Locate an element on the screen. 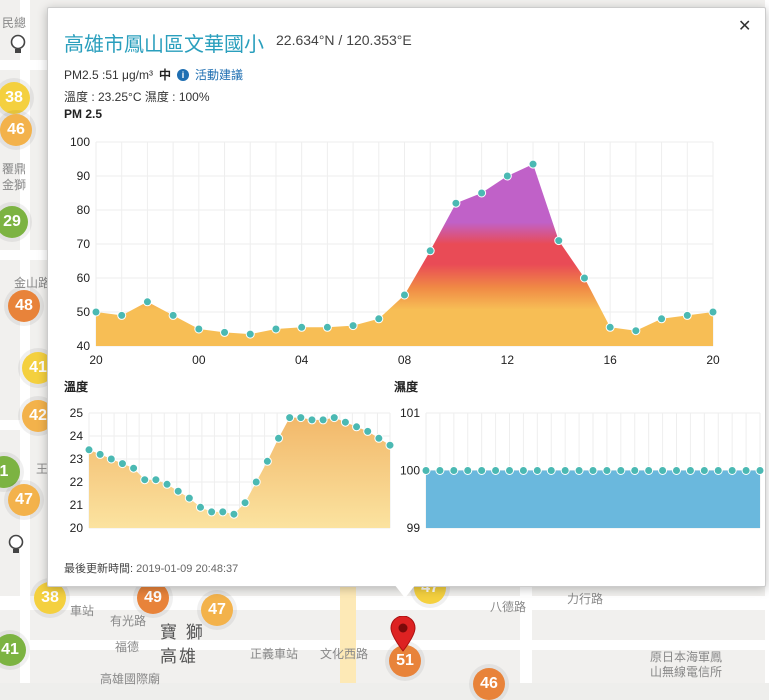  map-label: 原日本海軍鳳 is located at coordinates (686, 657).